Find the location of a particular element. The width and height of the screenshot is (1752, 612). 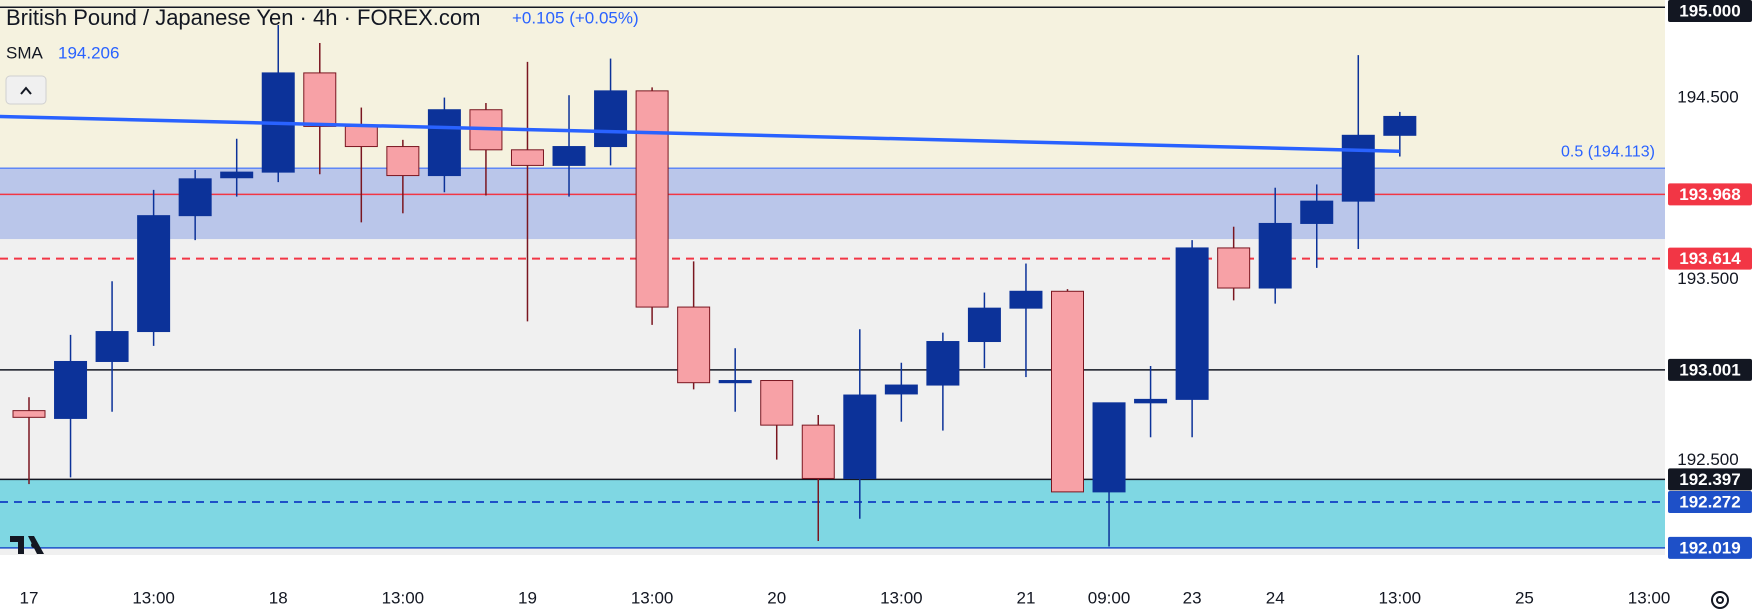

settings-button is located at coordinates (1720, 600).